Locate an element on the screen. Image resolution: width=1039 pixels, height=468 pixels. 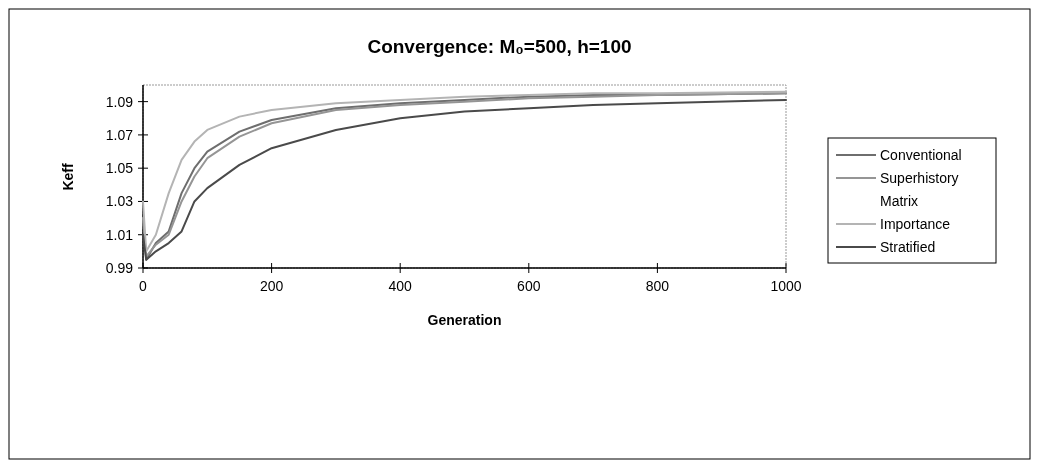
x-tick-label: 0 is located at coordinates (143, 286).